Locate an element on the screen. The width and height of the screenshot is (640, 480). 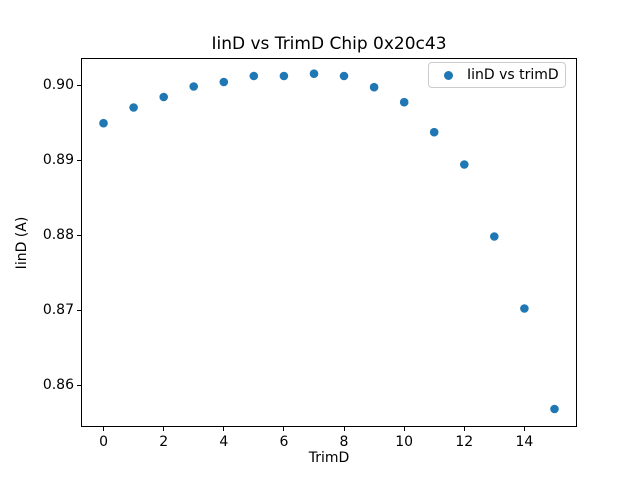
y-axis-label: IinD (A) is located at coordinates (22, 243).